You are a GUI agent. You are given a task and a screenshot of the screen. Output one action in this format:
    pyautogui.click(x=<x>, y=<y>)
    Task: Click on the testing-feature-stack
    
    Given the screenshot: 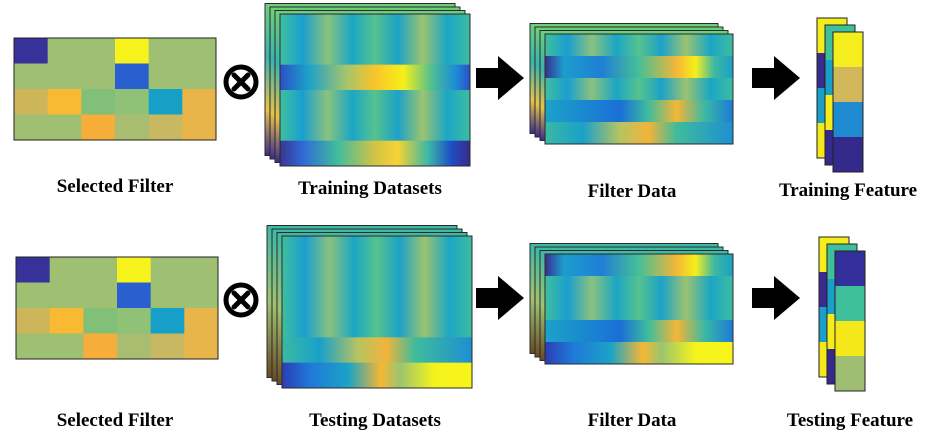 What is the action you would take?
    pyautogui.click(x=842, y=314)
    